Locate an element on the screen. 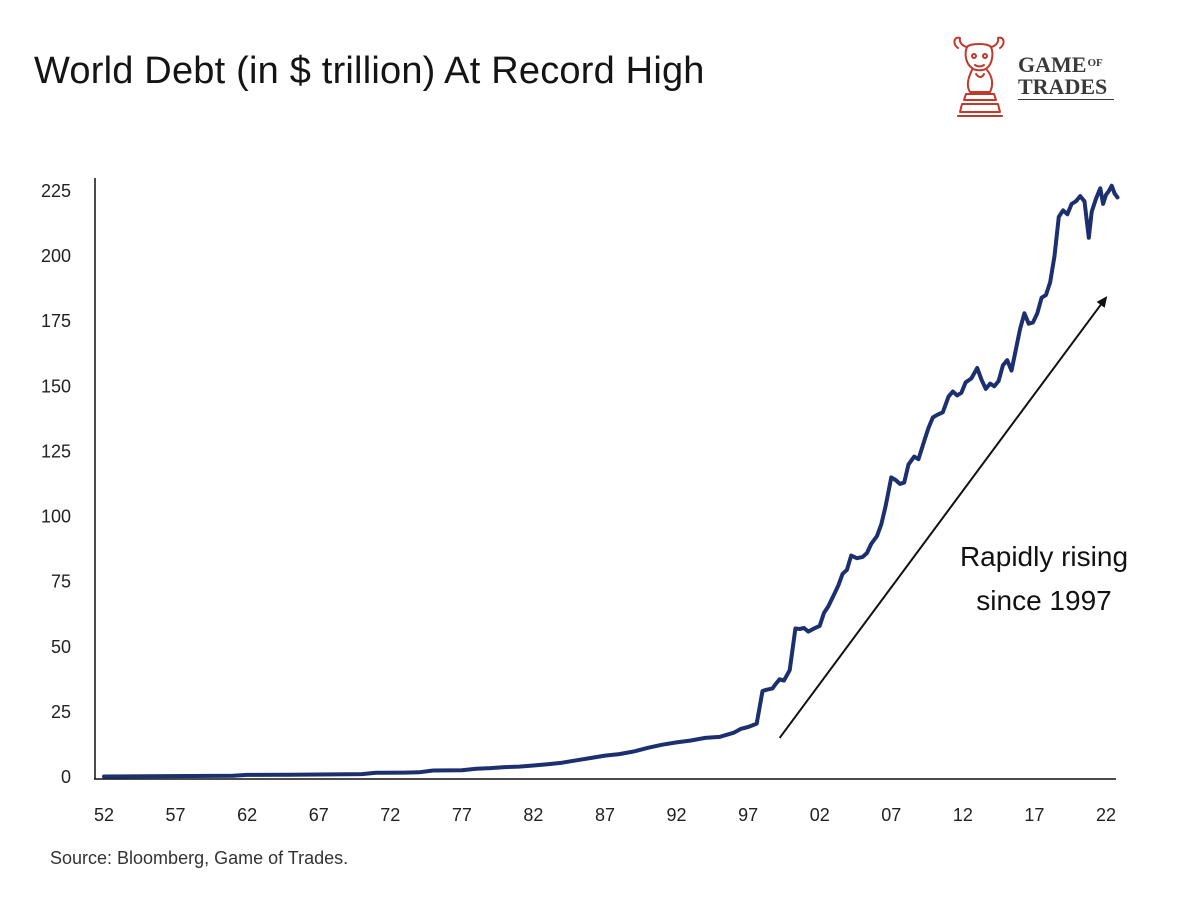 Image resolution: width=1200 pixels, height=901 pixels. x-tick-label: 87 is located at coordinates (605, 815).